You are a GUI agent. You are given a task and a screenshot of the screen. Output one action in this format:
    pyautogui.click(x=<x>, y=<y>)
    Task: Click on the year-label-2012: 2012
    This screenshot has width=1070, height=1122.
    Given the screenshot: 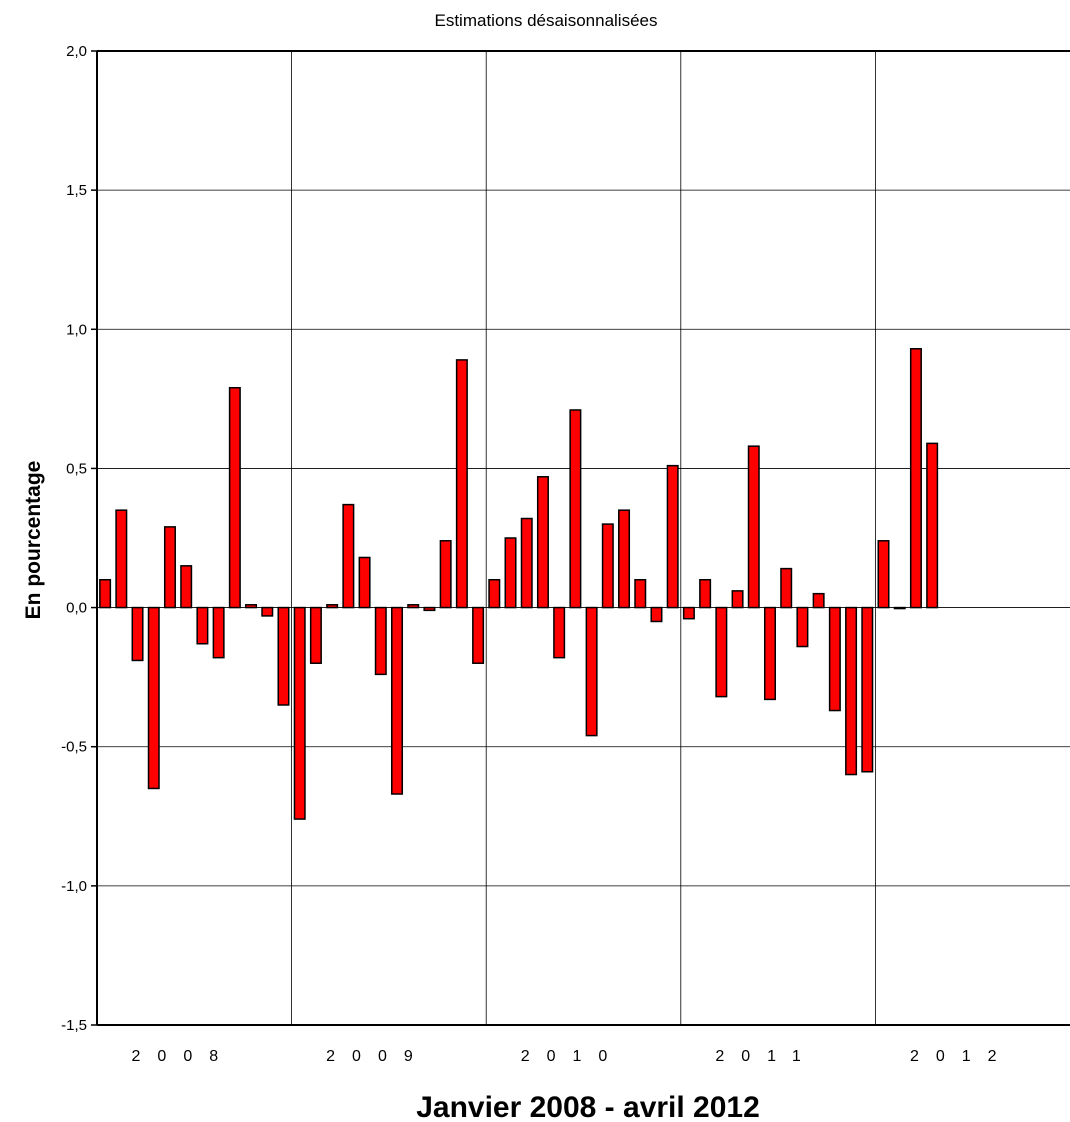 What is the action you would take?
    pyautogui.click(x=962, y=1056)
    